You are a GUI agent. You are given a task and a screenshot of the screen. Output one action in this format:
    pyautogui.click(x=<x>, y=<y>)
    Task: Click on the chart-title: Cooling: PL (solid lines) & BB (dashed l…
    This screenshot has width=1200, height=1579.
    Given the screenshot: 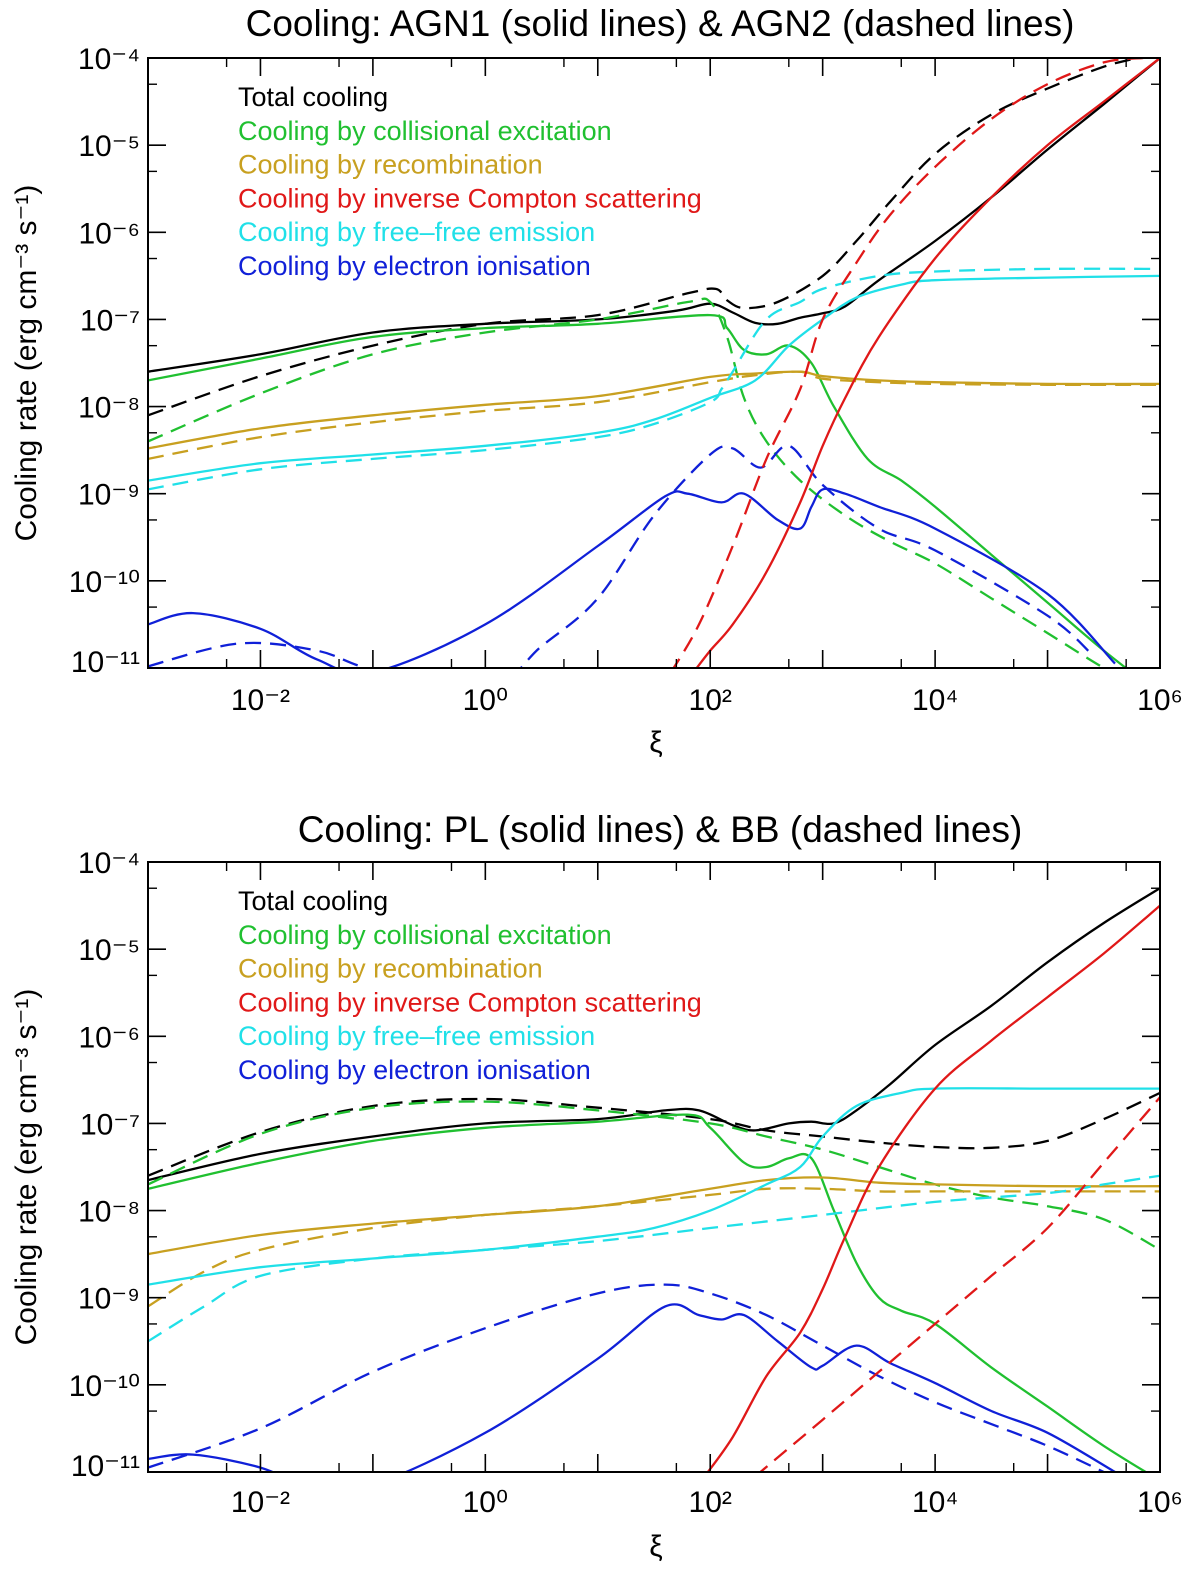 What is the action you would take?
    pyautogui.click(x=660, y=829)
    